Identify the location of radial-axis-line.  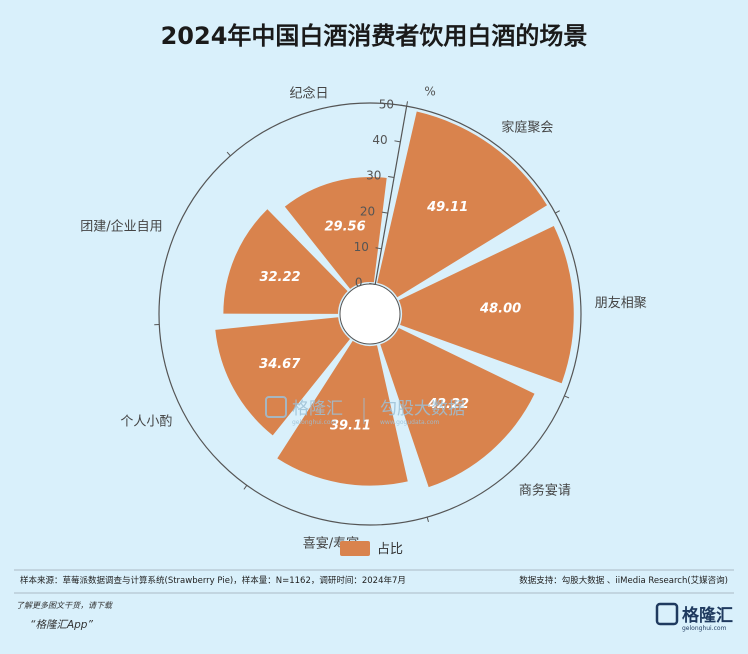
(391, 195).